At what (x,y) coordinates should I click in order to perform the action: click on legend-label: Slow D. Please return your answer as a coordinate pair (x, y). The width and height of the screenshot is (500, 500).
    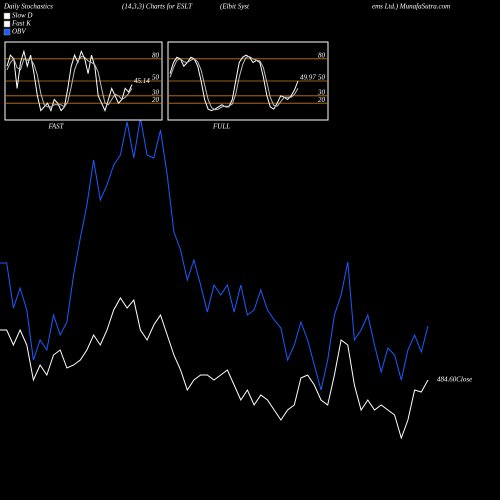
    Looking at the image, I should click on (22, 16).